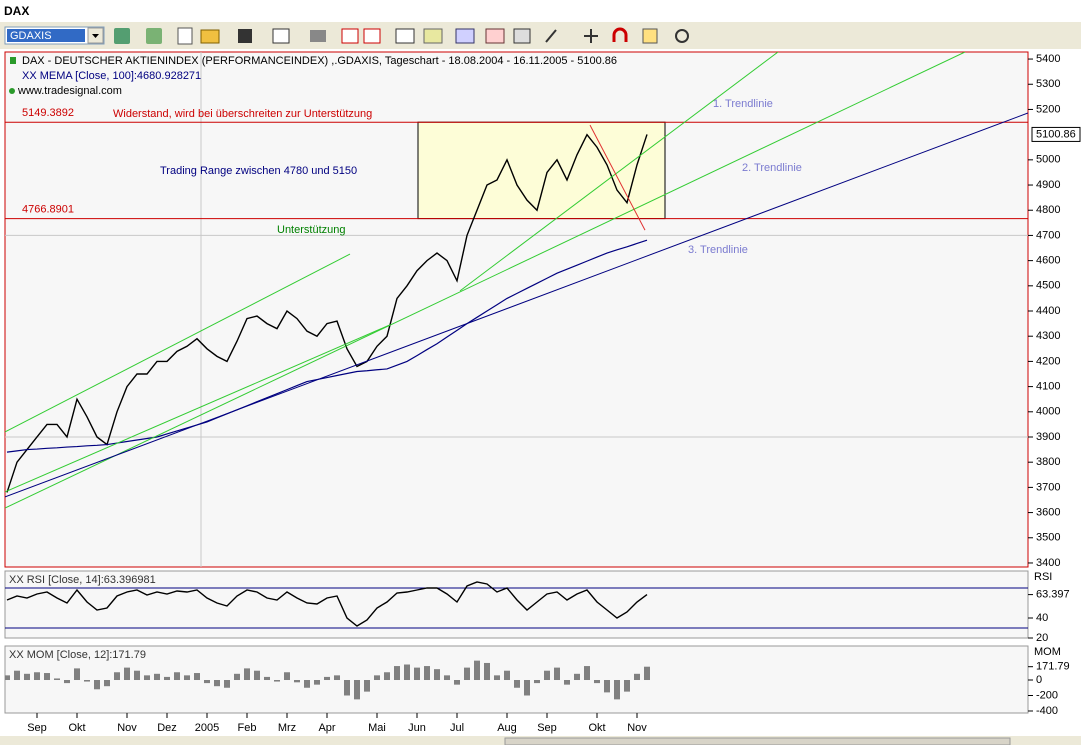  What do you see at coordinates (111, 76) in the screenshot?
I see `legend-entry: XX MEMA [Close, 100]:4680.928271` at bounding box center [111, 76].